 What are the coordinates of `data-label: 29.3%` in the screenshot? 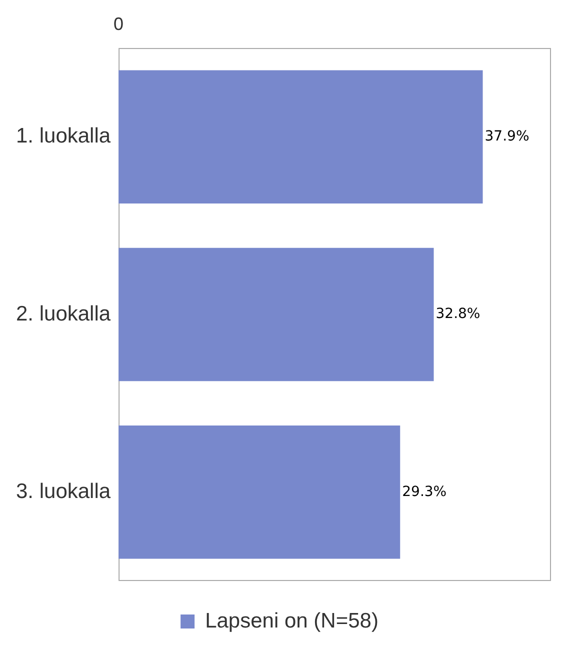 It's located at (424, 492).